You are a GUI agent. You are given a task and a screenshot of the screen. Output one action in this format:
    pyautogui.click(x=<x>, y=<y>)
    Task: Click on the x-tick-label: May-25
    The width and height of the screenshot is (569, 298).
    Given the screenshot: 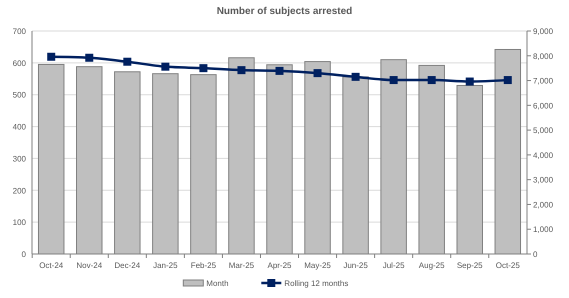 What is the action you would take?
    pyautogui.click(x=318, y=265)
    